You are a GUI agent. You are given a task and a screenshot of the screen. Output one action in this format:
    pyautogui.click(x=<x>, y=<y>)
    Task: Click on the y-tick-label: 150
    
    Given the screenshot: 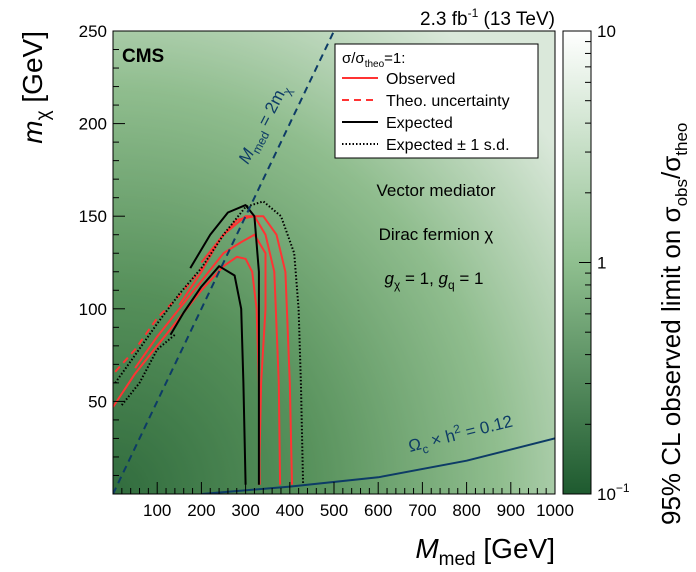 What is the action you would take?
    pyautogui.click(x=93, y=216)
    